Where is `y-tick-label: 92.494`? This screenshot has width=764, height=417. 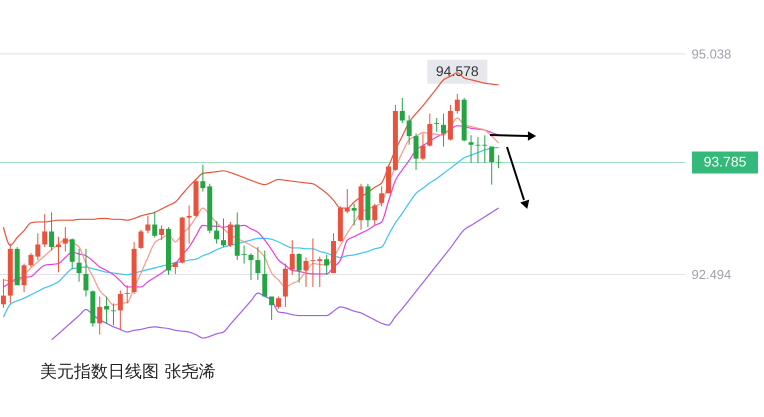 y-tick-label: 92.494 is located at coordinates (712, 274).